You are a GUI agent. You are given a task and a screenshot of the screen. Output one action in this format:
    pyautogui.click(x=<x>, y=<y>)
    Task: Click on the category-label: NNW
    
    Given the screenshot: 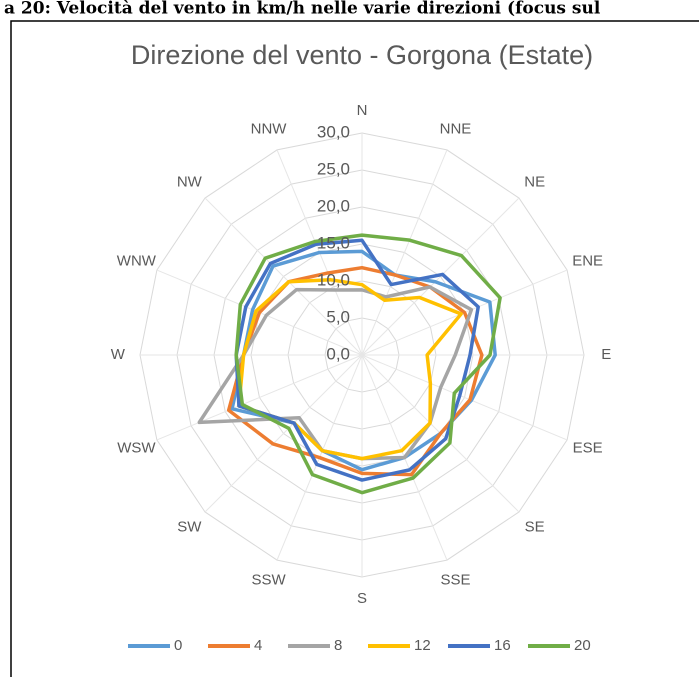 What is the action you would take?
    pyautogui.click(x=269, y=128)
    